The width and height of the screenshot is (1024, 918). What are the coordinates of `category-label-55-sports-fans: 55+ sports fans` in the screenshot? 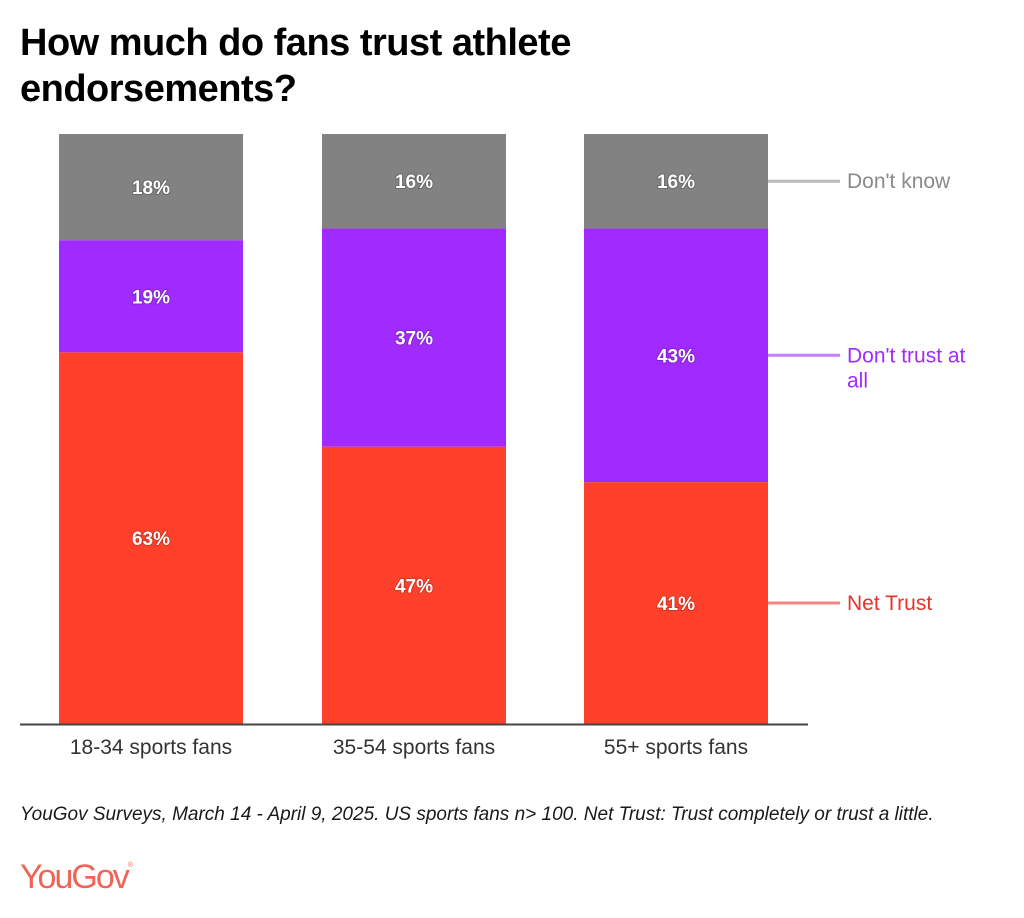 It's located at (676, 747).